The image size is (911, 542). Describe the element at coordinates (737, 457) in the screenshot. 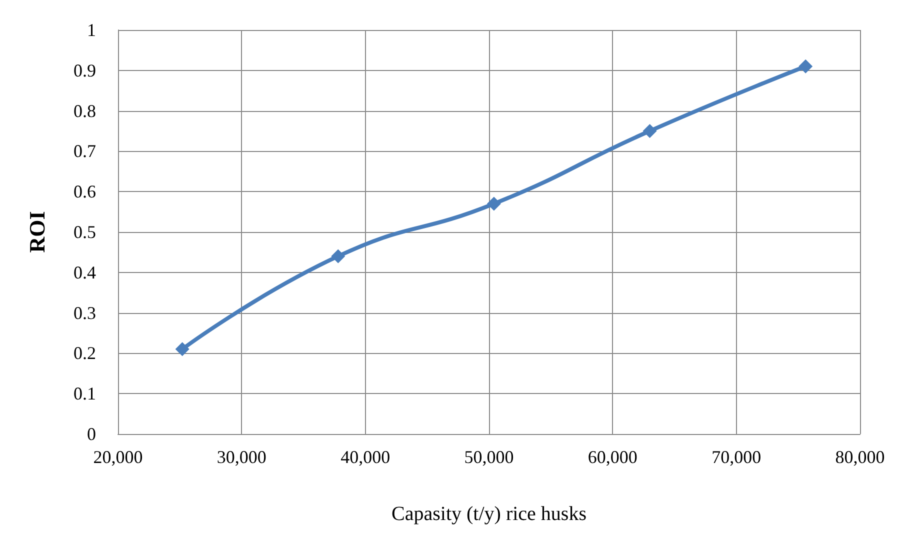

I see `x-tick-label: 70,000` at that location.